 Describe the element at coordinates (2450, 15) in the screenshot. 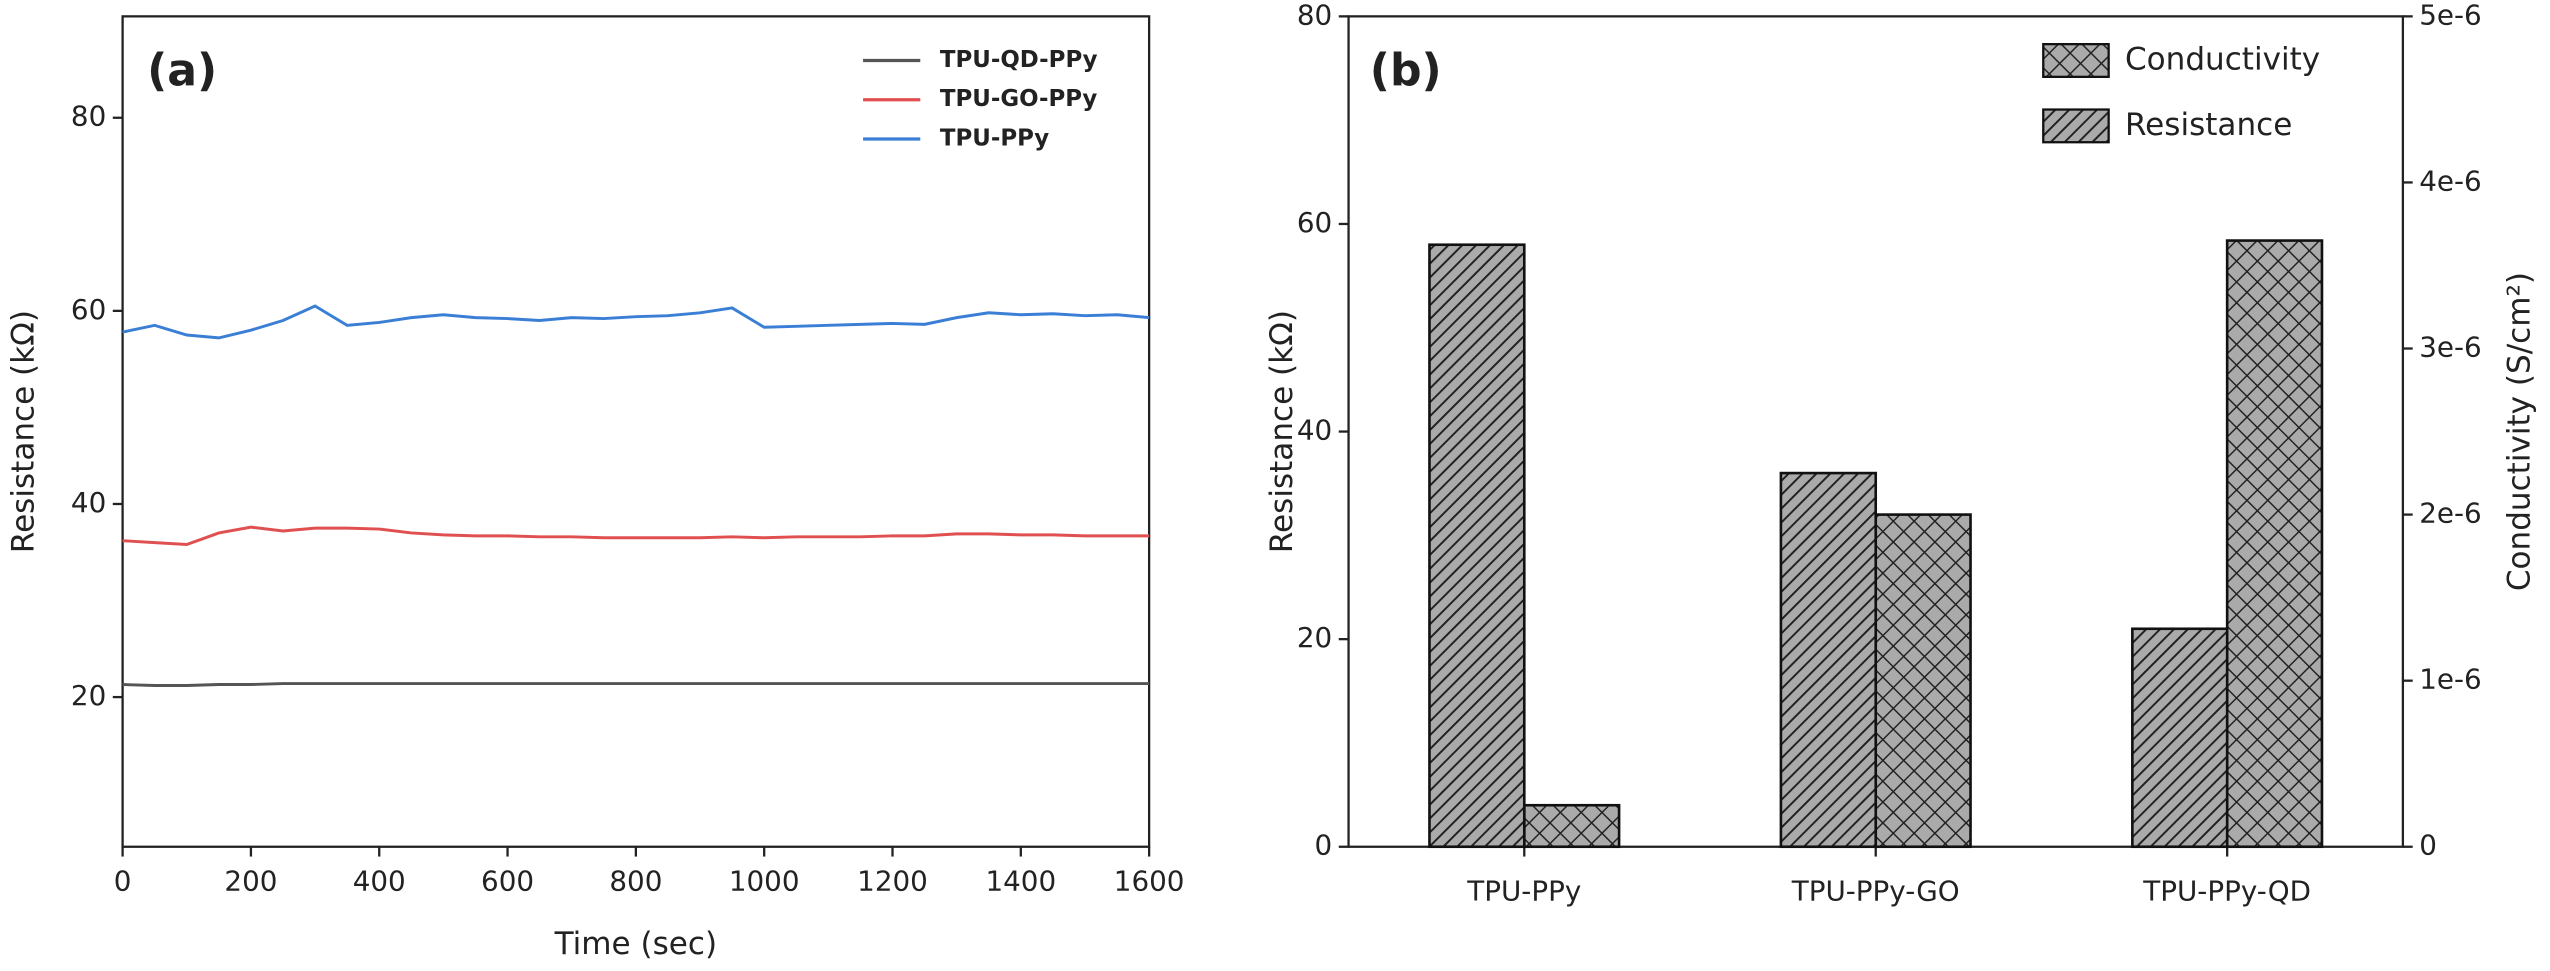

I see `y-tick-label: 5e-6` at that location.